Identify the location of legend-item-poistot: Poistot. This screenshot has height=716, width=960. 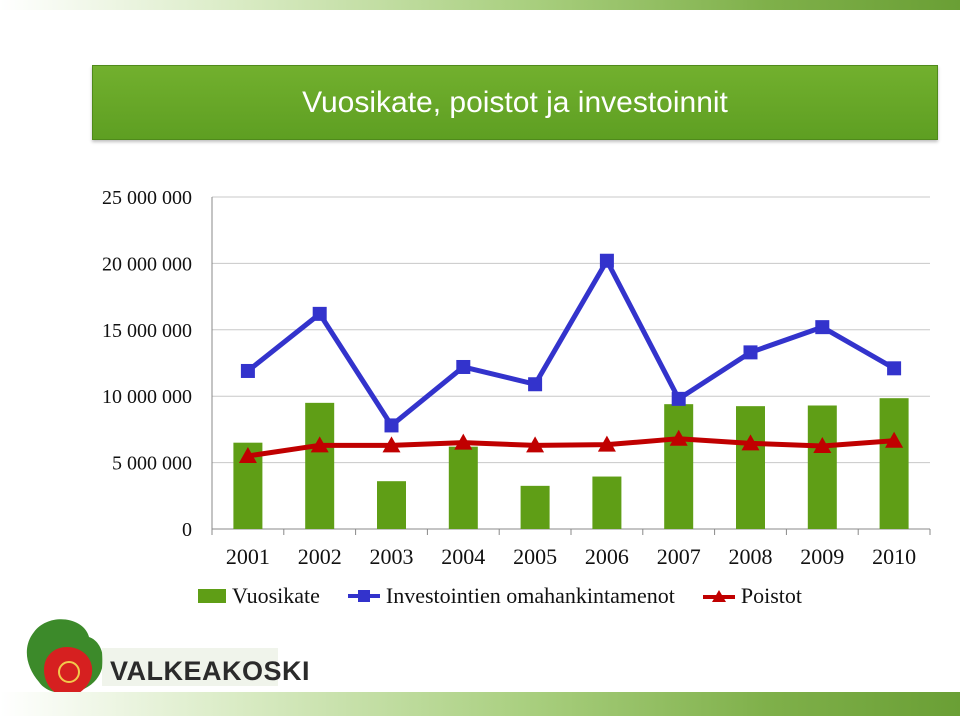
(752, 596).